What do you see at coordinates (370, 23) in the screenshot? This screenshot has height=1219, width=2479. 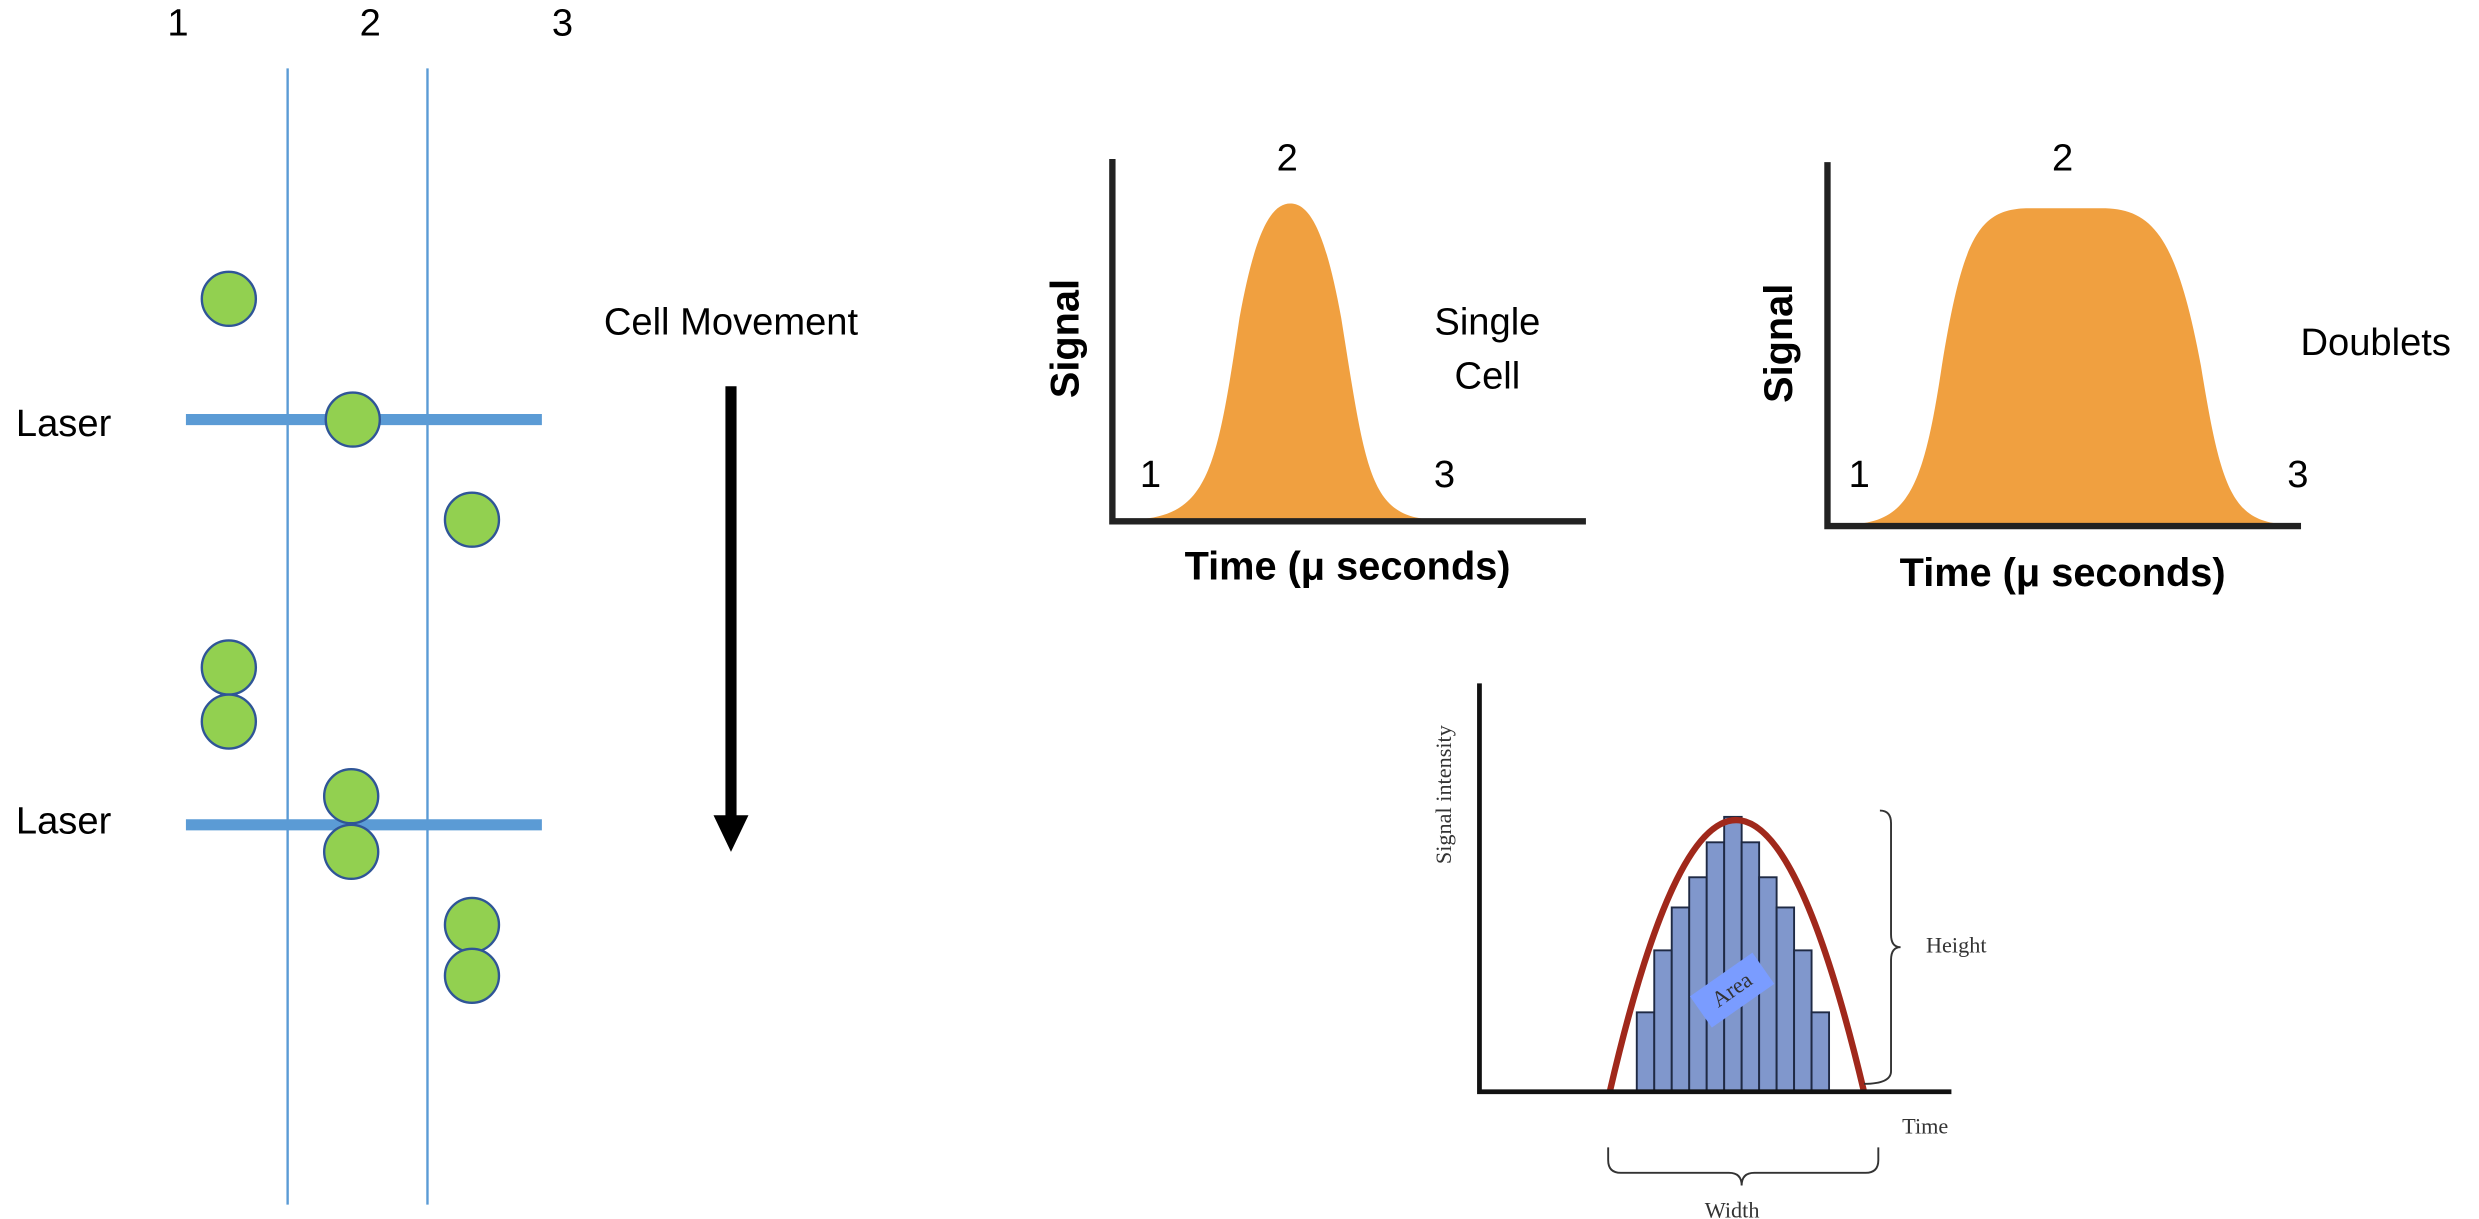 I see `column-label: 2` at bounding box center [370, 23].